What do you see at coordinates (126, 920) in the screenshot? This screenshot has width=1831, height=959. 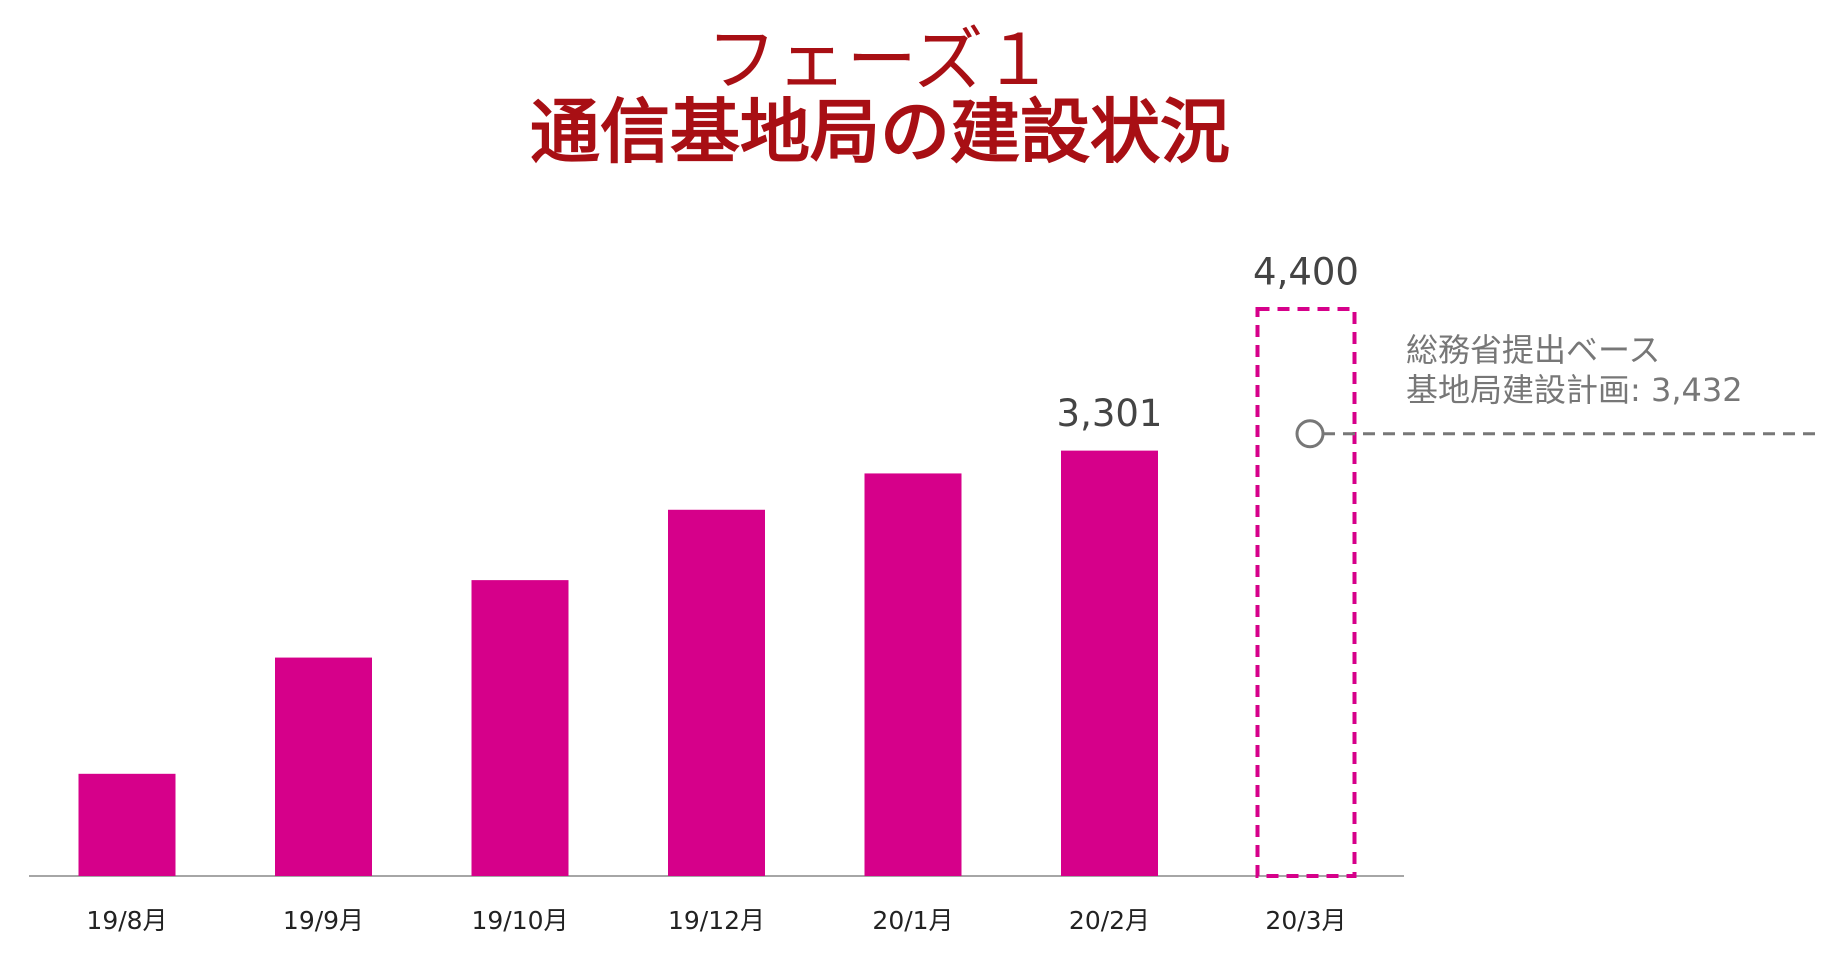 I see `x-tick-label: 19/8月` at bounding box center [126, 920].